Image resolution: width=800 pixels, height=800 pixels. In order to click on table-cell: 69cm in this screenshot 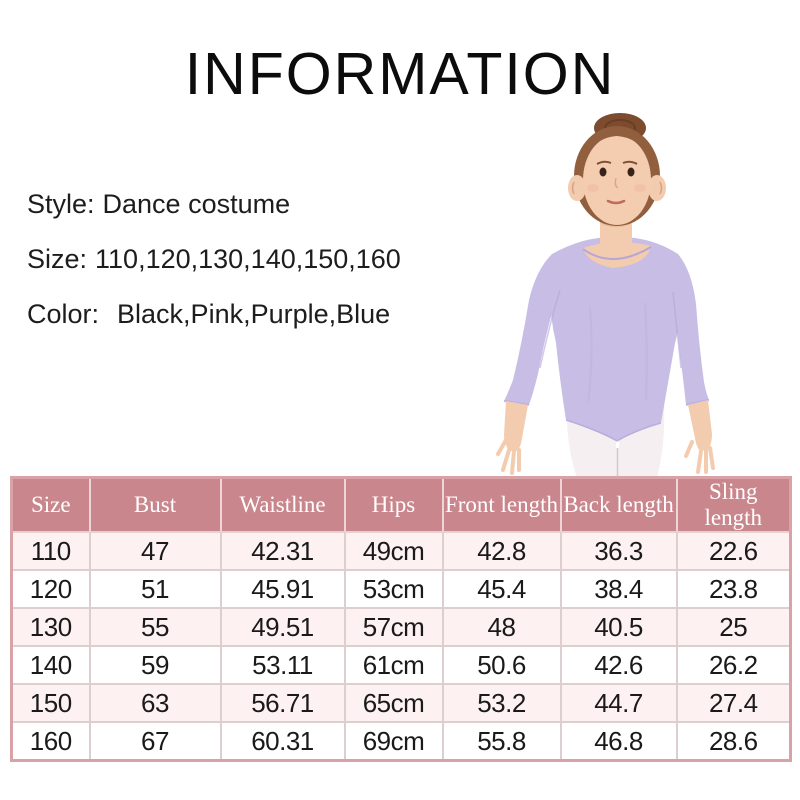, I will do `click(393, 741)`.